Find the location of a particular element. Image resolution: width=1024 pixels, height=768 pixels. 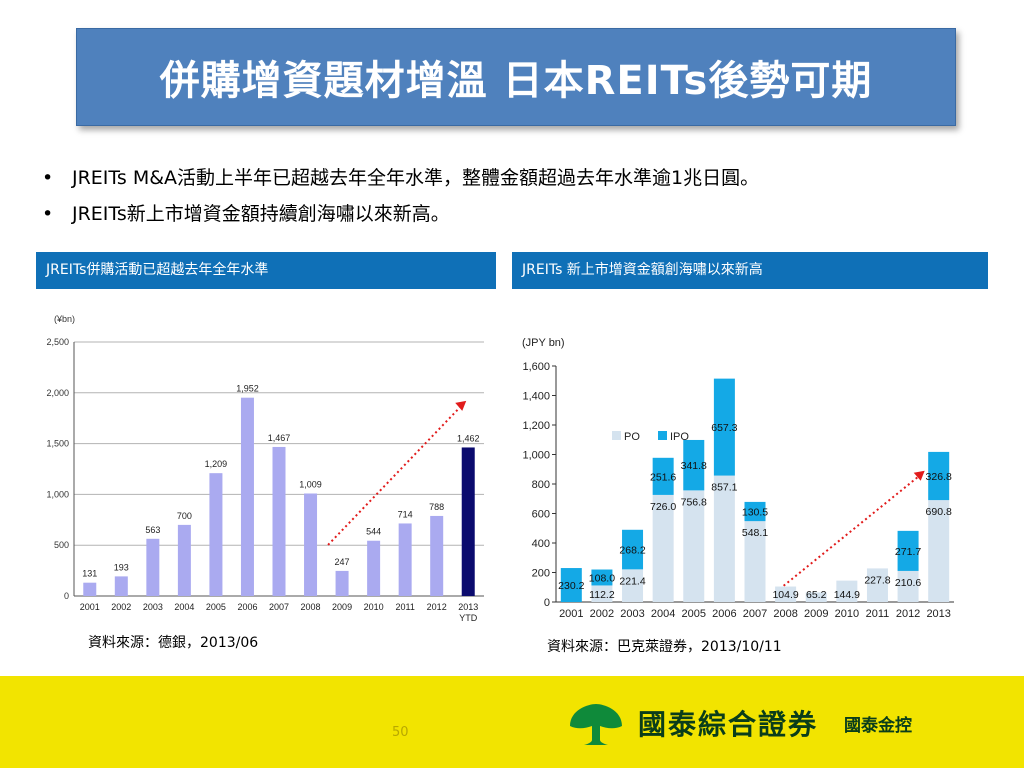

brand-logo: 國泰綜合證券 國泰金控 is located at coordinates (739, 723).